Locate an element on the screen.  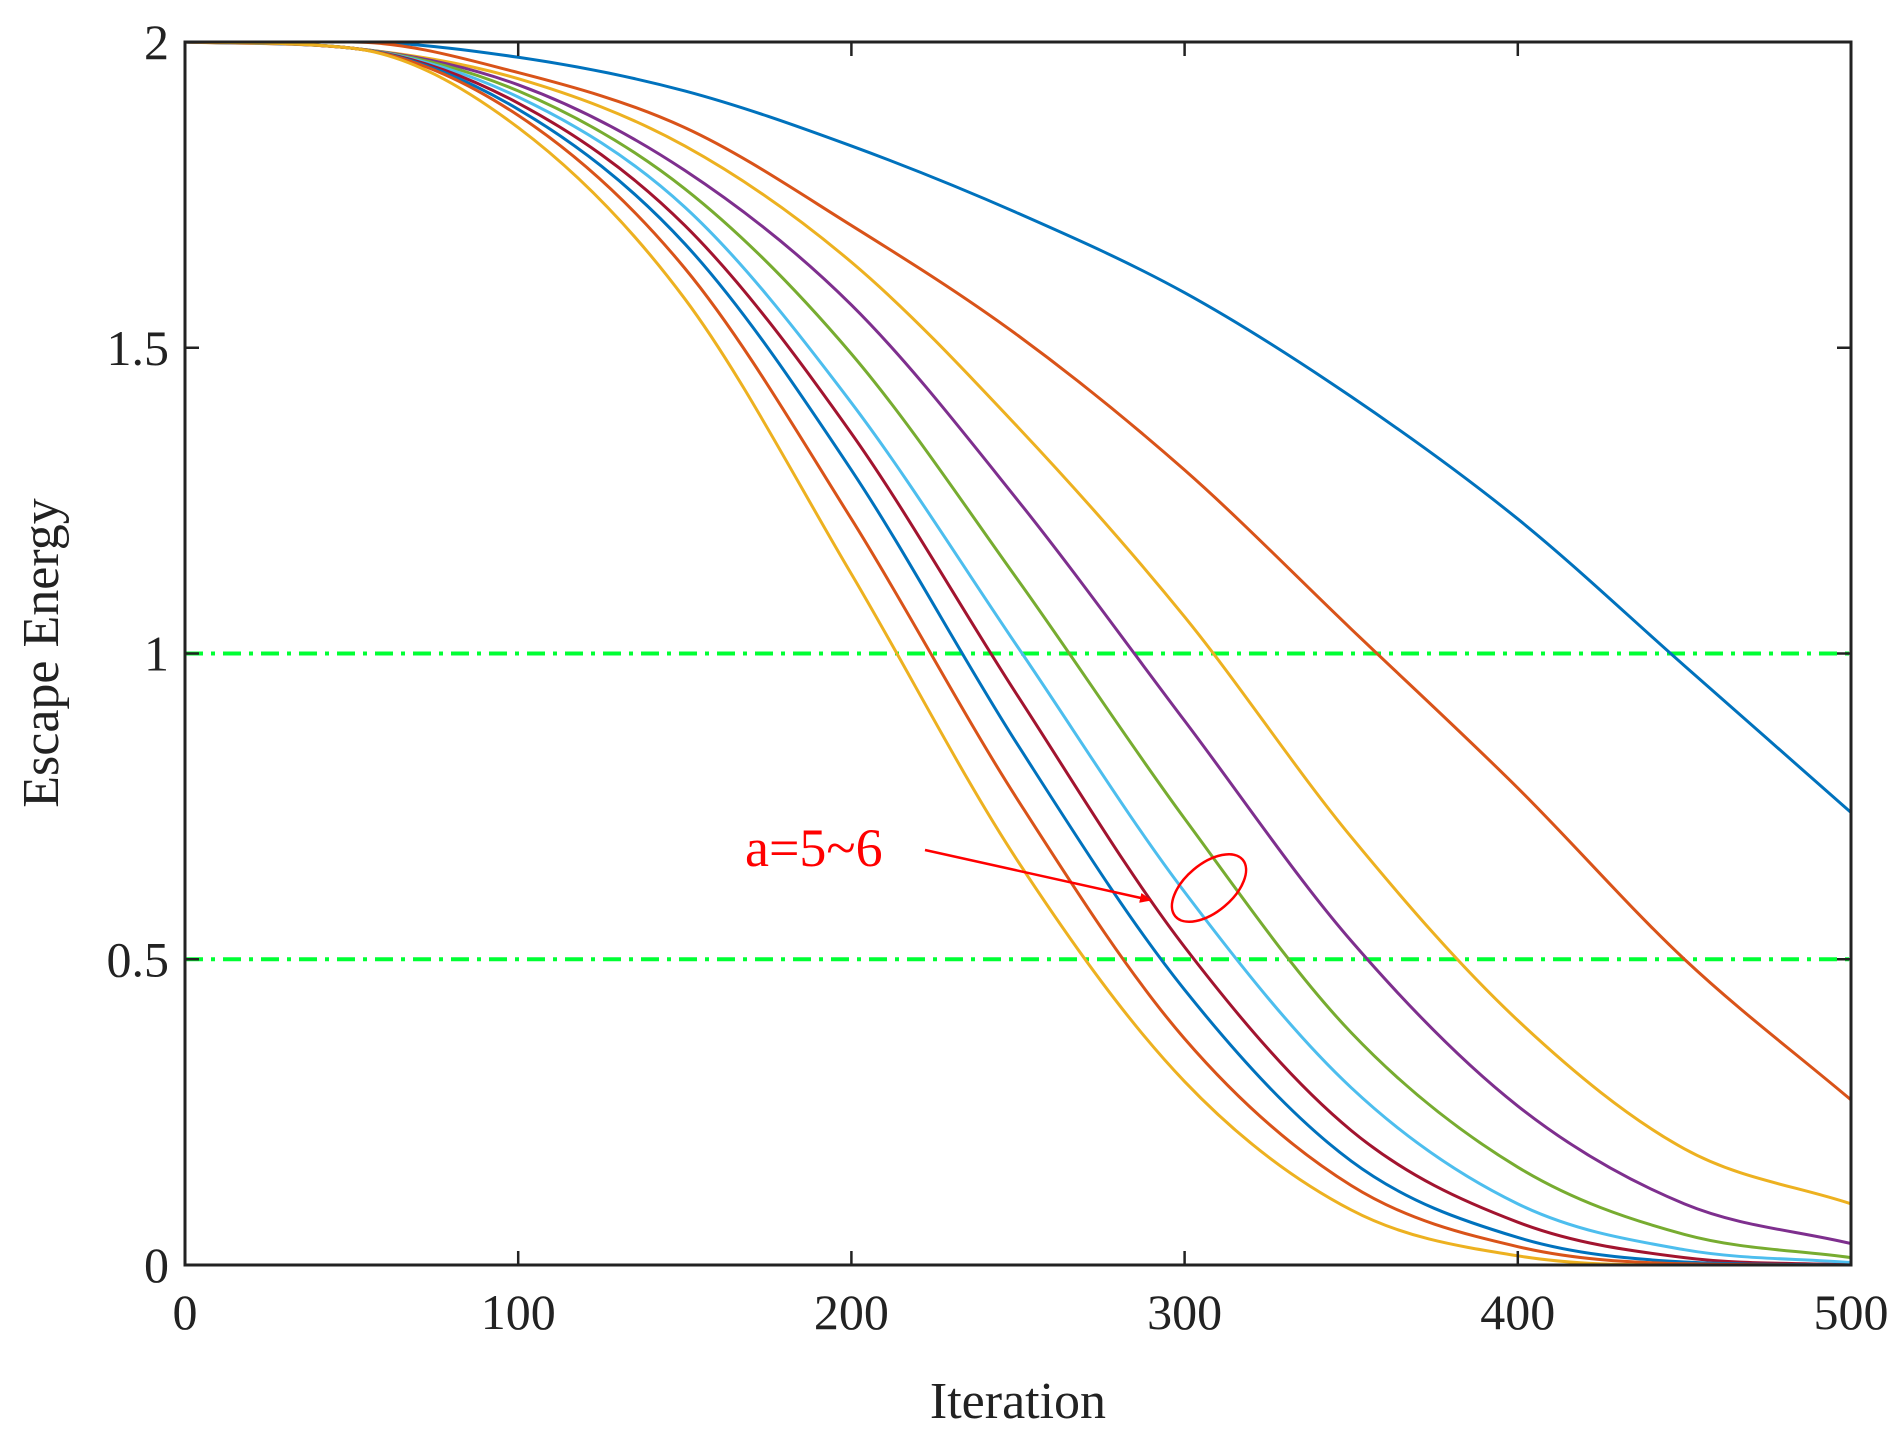
y-axis-title: Escape Energy is located at coordinates (41, 652).